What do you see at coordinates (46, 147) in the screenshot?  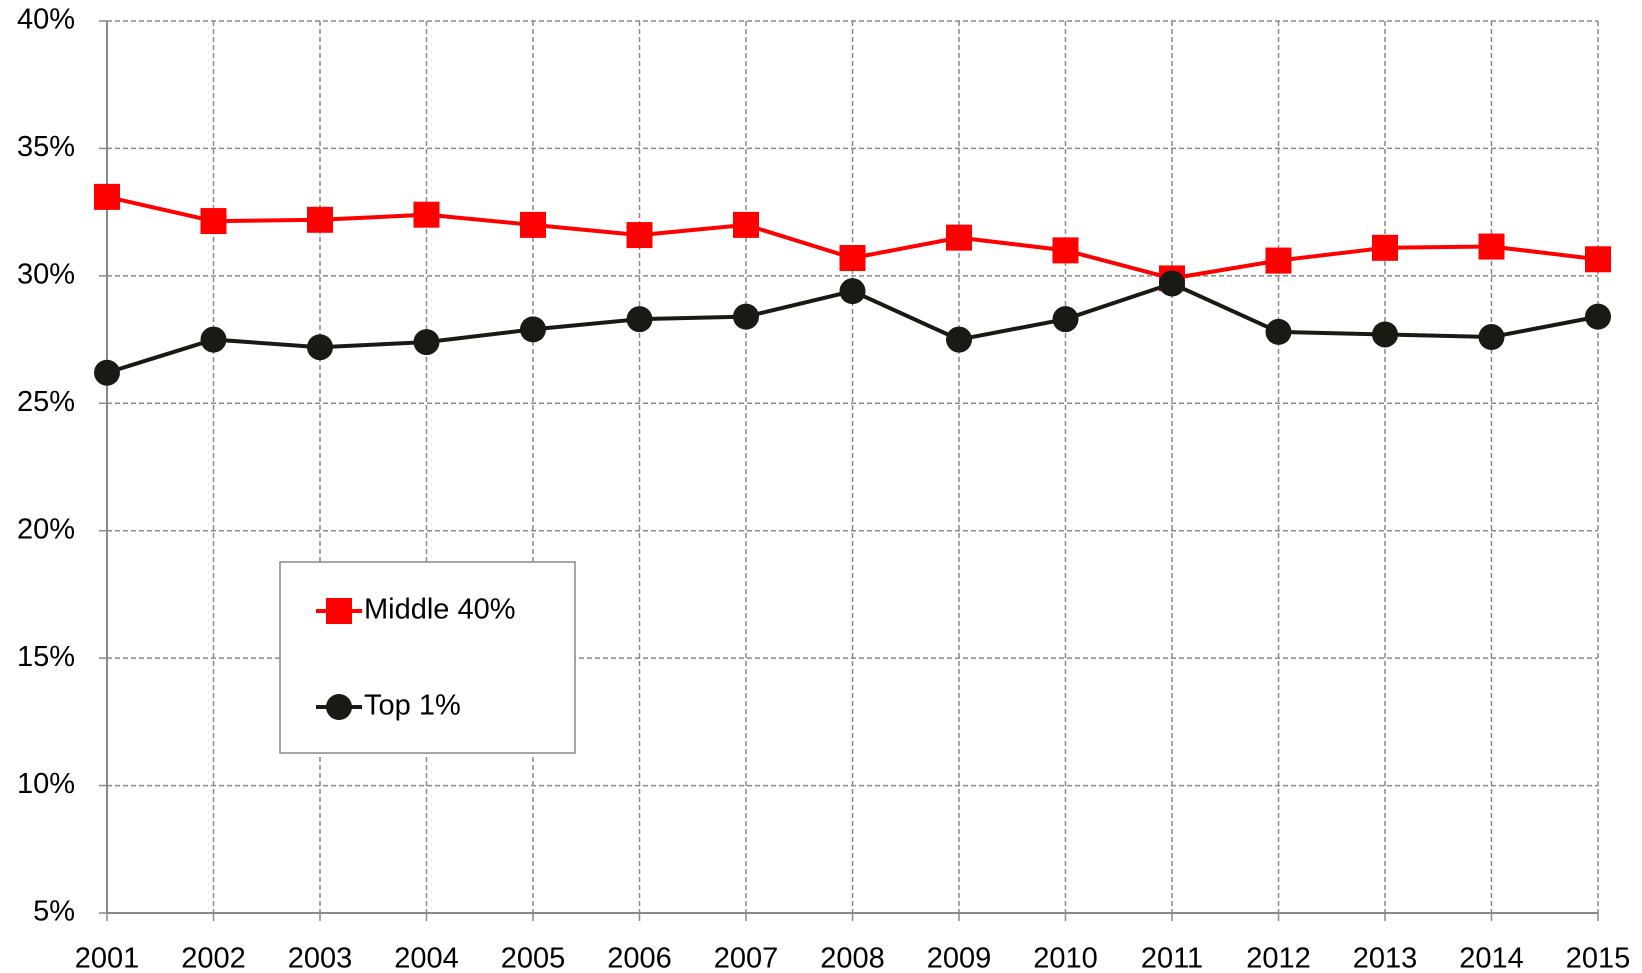 I see `y-tick-label: 35%` at bounding box center [46, 147].